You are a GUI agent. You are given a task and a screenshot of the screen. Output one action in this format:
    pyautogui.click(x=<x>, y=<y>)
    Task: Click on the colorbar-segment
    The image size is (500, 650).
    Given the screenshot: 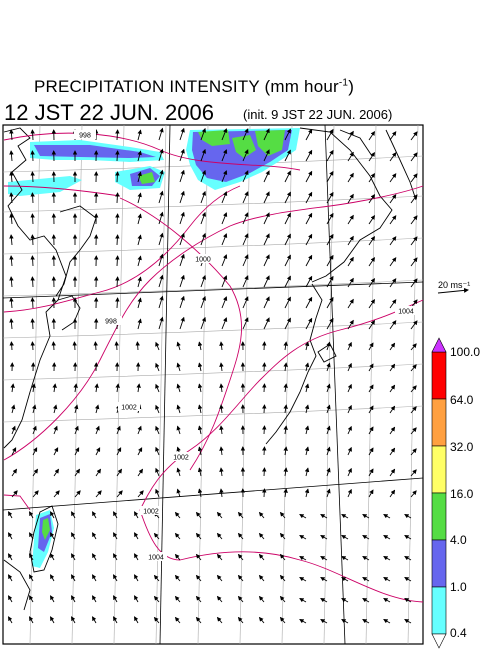 What is the action you would take?
    pyautogui.click(x=439, y=375)
    